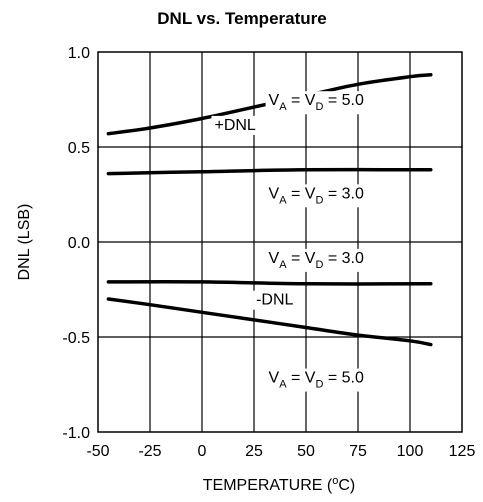 Image resolution: width=483 pixels, height=502 pixels. I want to click on x-tick-label: 0, so click(202, 451).